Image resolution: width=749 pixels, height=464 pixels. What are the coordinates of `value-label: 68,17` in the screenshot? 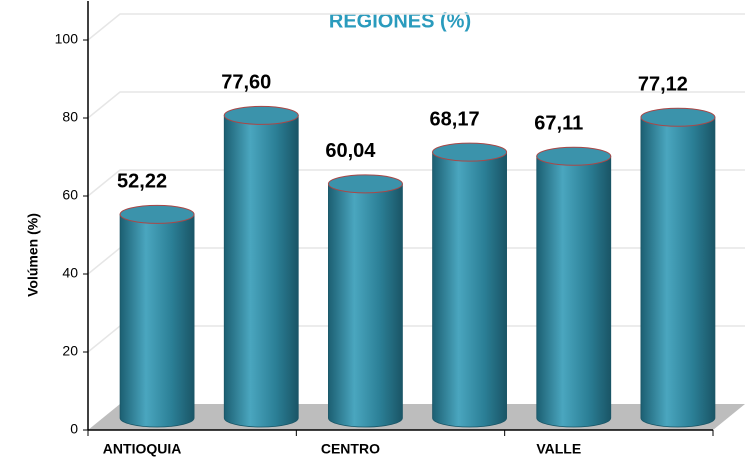 It's located at (455, 119).